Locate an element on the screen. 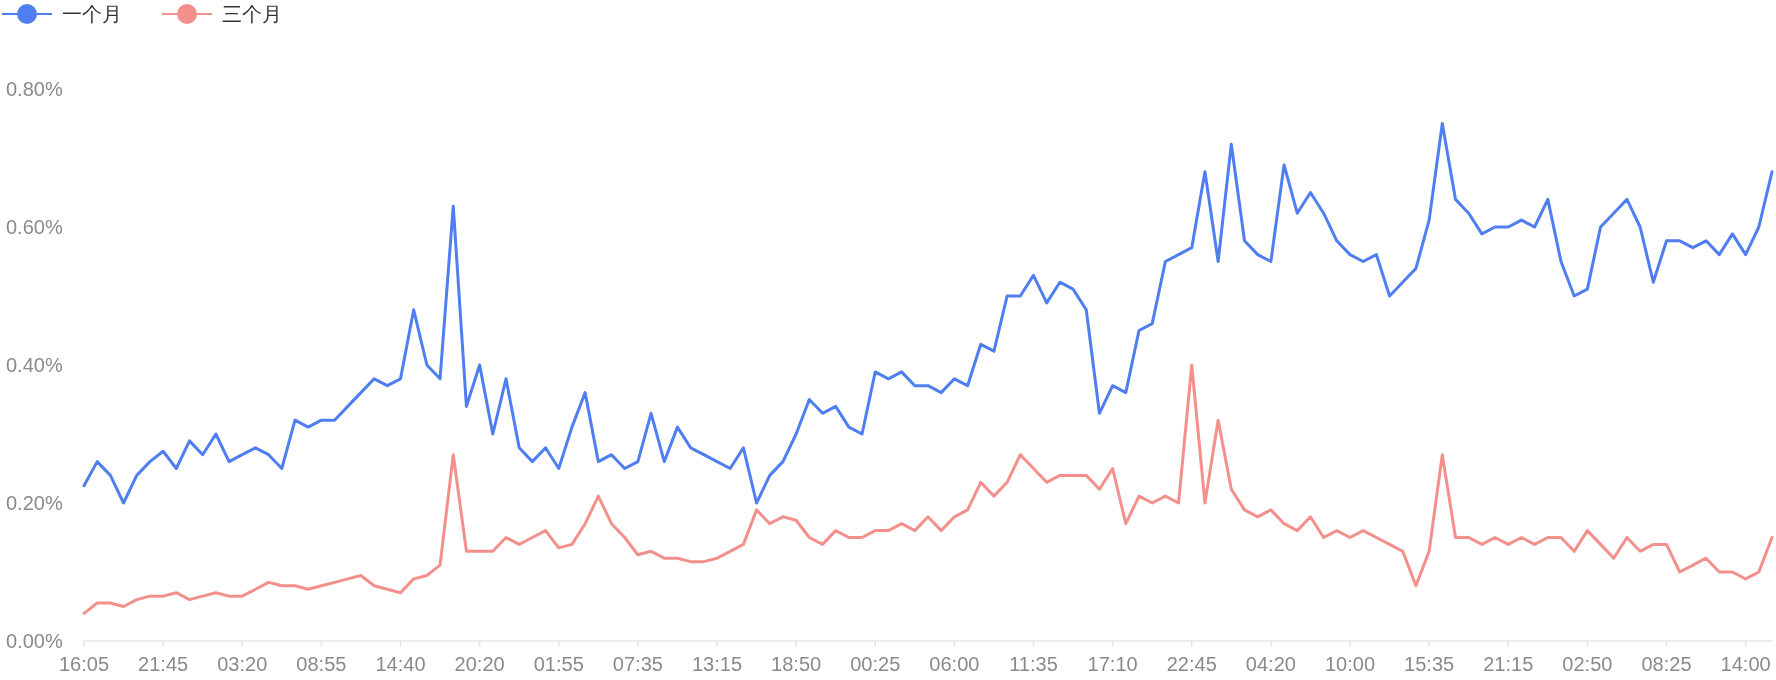 The width and height of the screenshot is (1776, 680). x-tick-label: 15:35 is located at coordinates (1429, 664).